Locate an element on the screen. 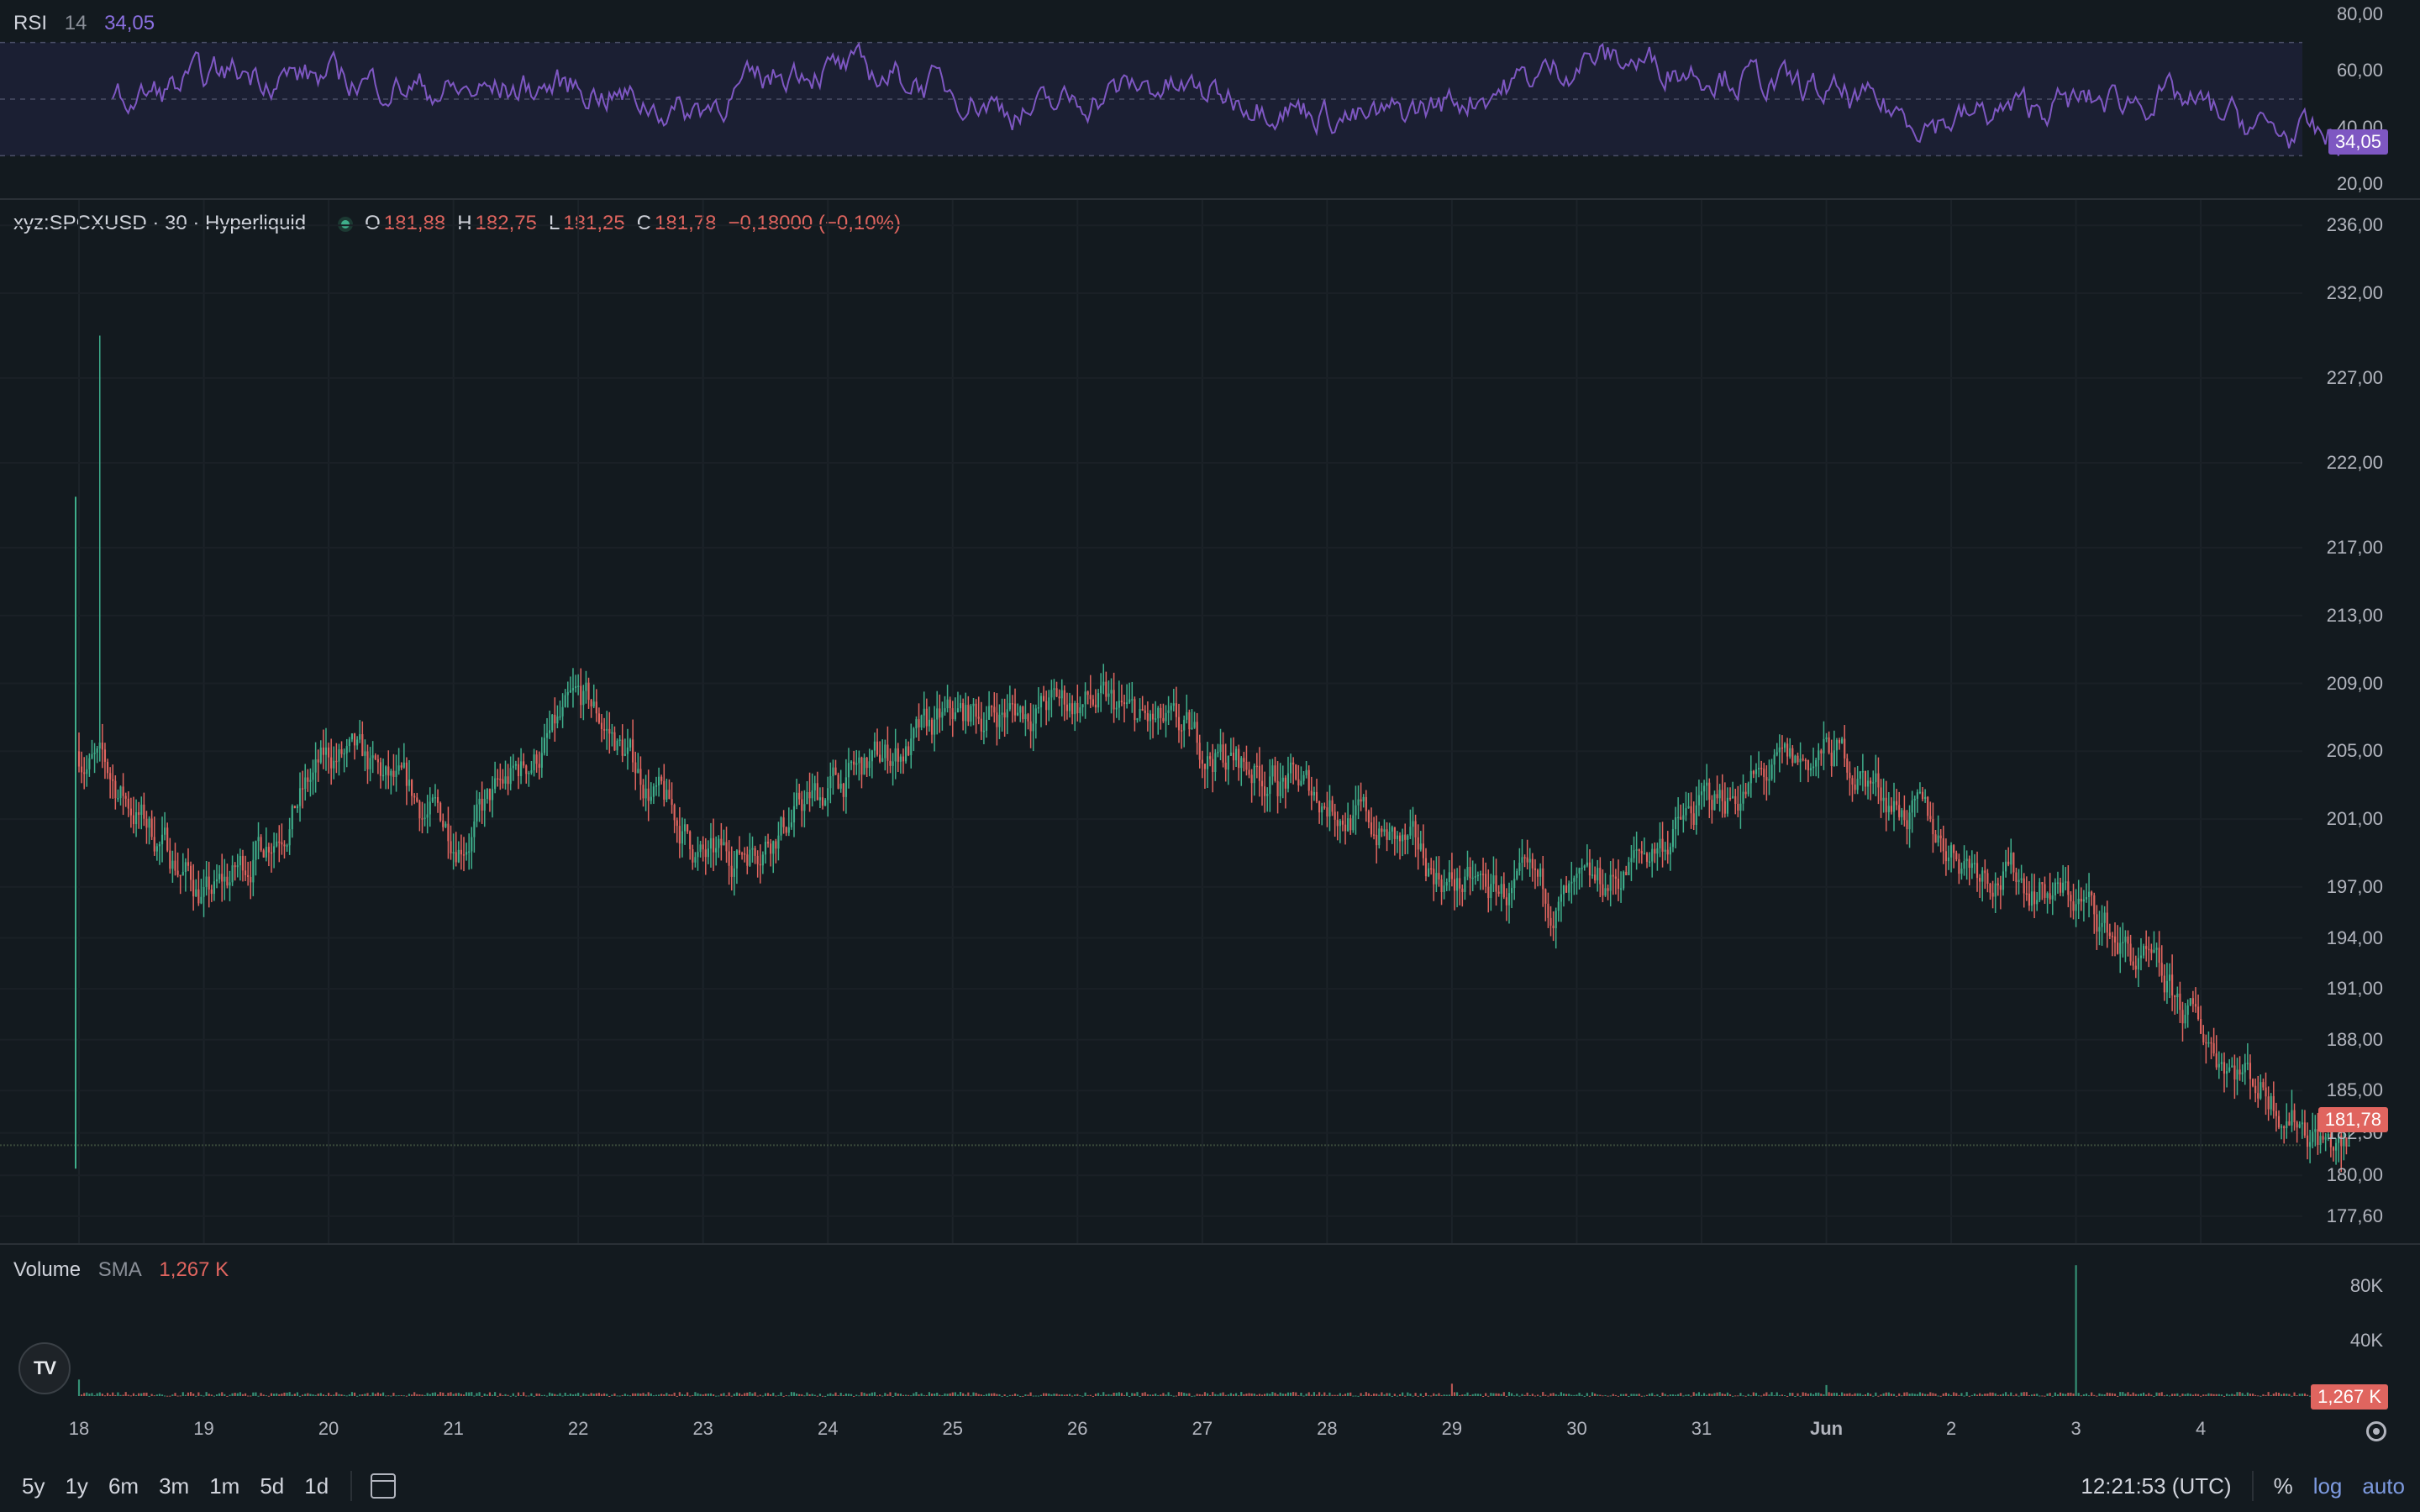 Image resolution: width=2420 pixels, height=1512 pixels. toolbar-divider is located at coordinates (352, 1486).